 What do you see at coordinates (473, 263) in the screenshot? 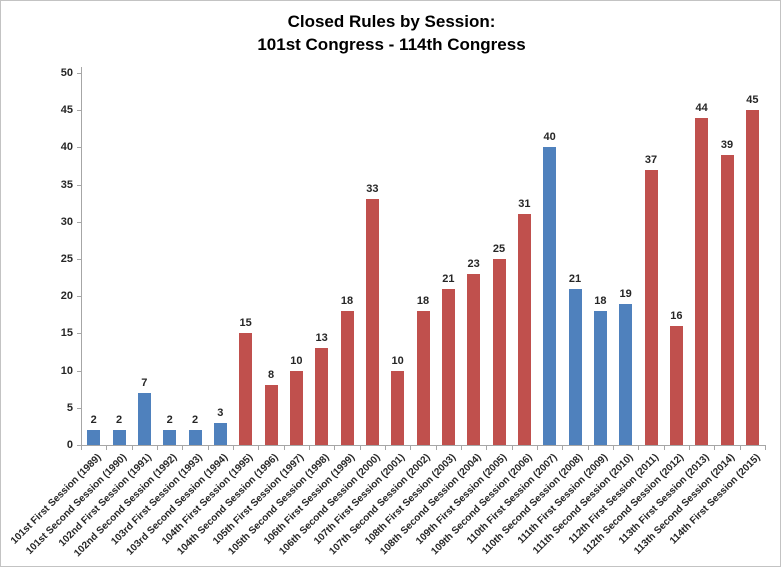
I see `bar-value-label: 23` at bounding box center [473, 263].